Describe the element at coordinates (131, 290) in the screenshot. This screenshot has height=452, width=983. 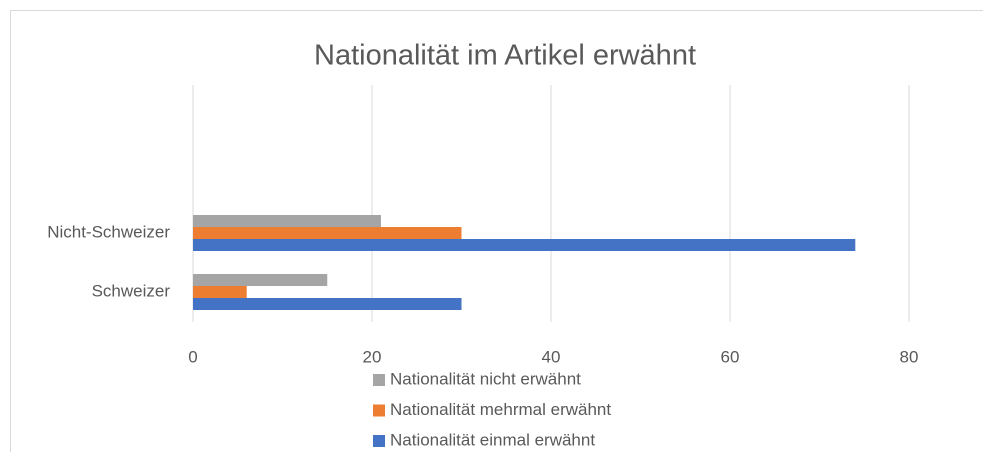
I see `y-tick-label: Schweizer` at that location.